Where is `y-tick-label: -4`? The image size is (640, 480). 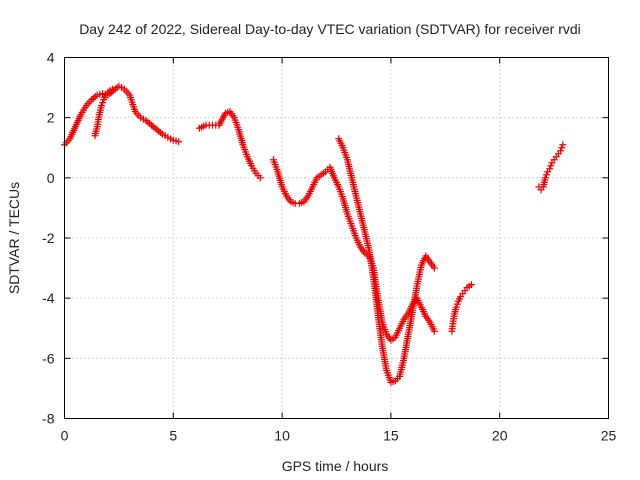
y-tick-label: -4 is located at coordinates (48, 298).